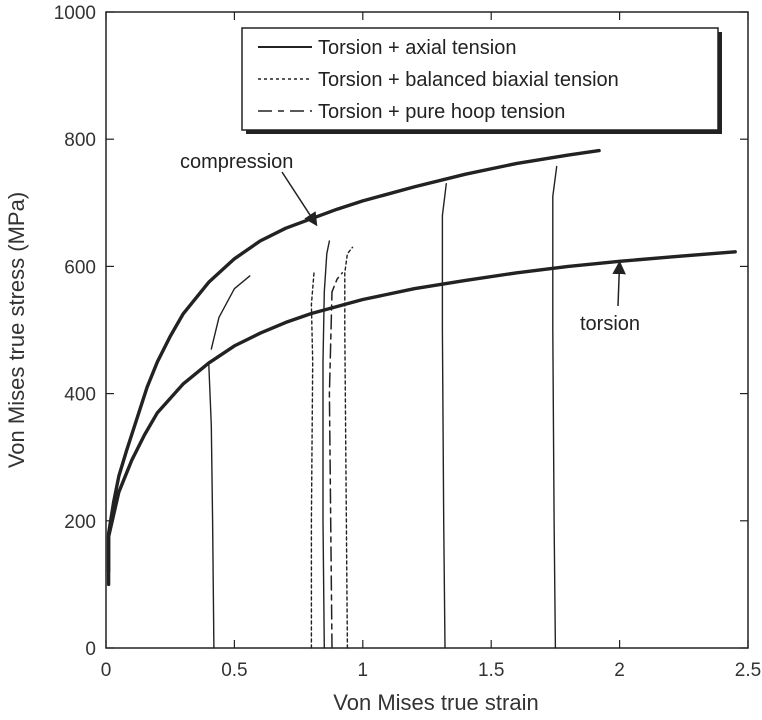  Describe the element at coordinates (441, 112) in the screenshot. I see `legend-entry-hoop: Torsion + pure hoop tension` at that location.